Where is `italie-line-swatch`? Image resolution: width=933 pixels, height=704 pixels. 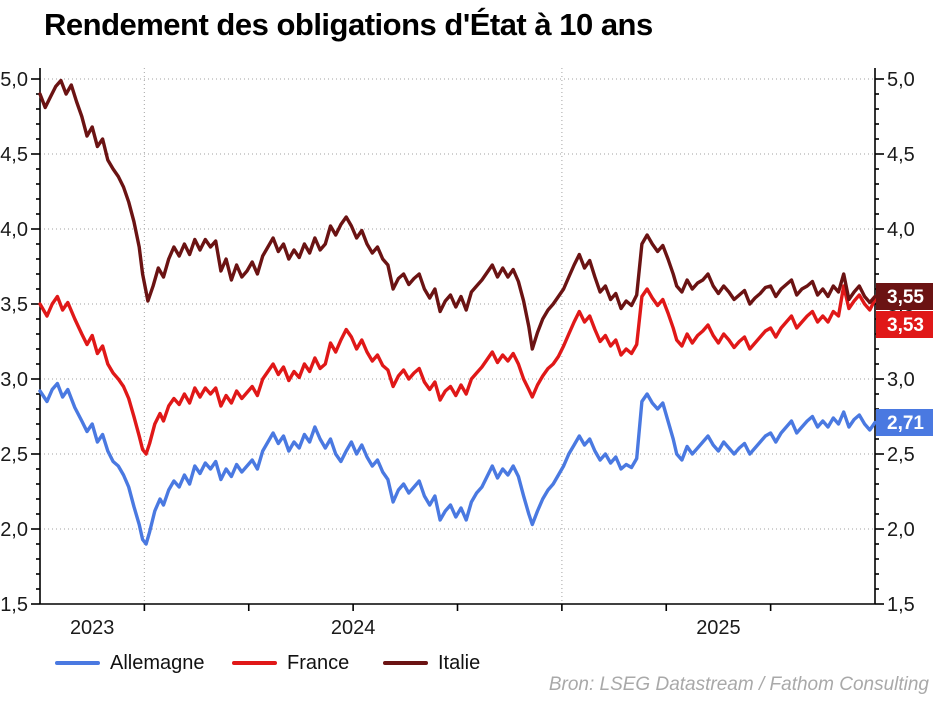
italie-line-swatch is located at coordinates (405, 663).